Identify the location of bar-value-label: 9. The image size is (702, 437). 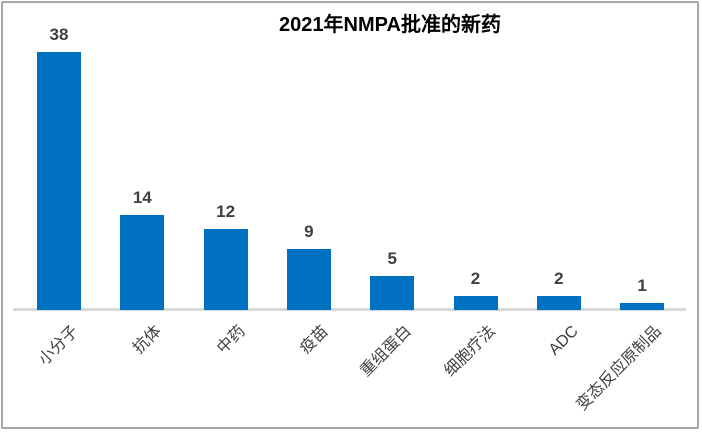
(309, 231).